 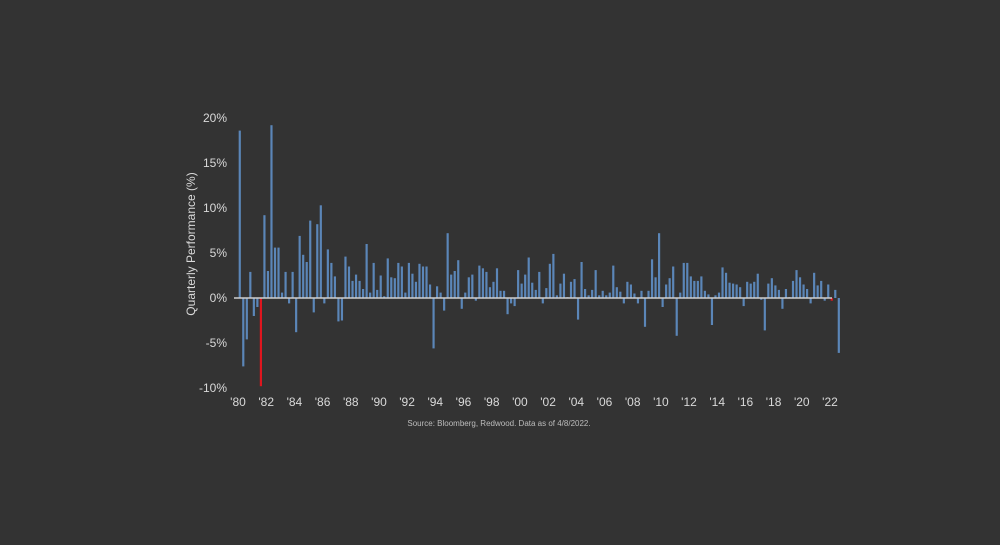 I want to click on x-tick-label: '98, so click(x=492, y=402).